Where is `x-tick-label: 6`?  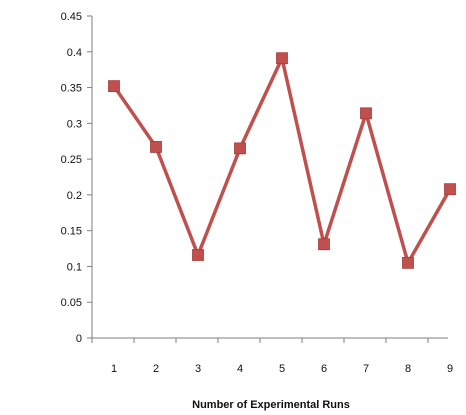 x-tick-label: 6 is located at coordinates (324, 369).